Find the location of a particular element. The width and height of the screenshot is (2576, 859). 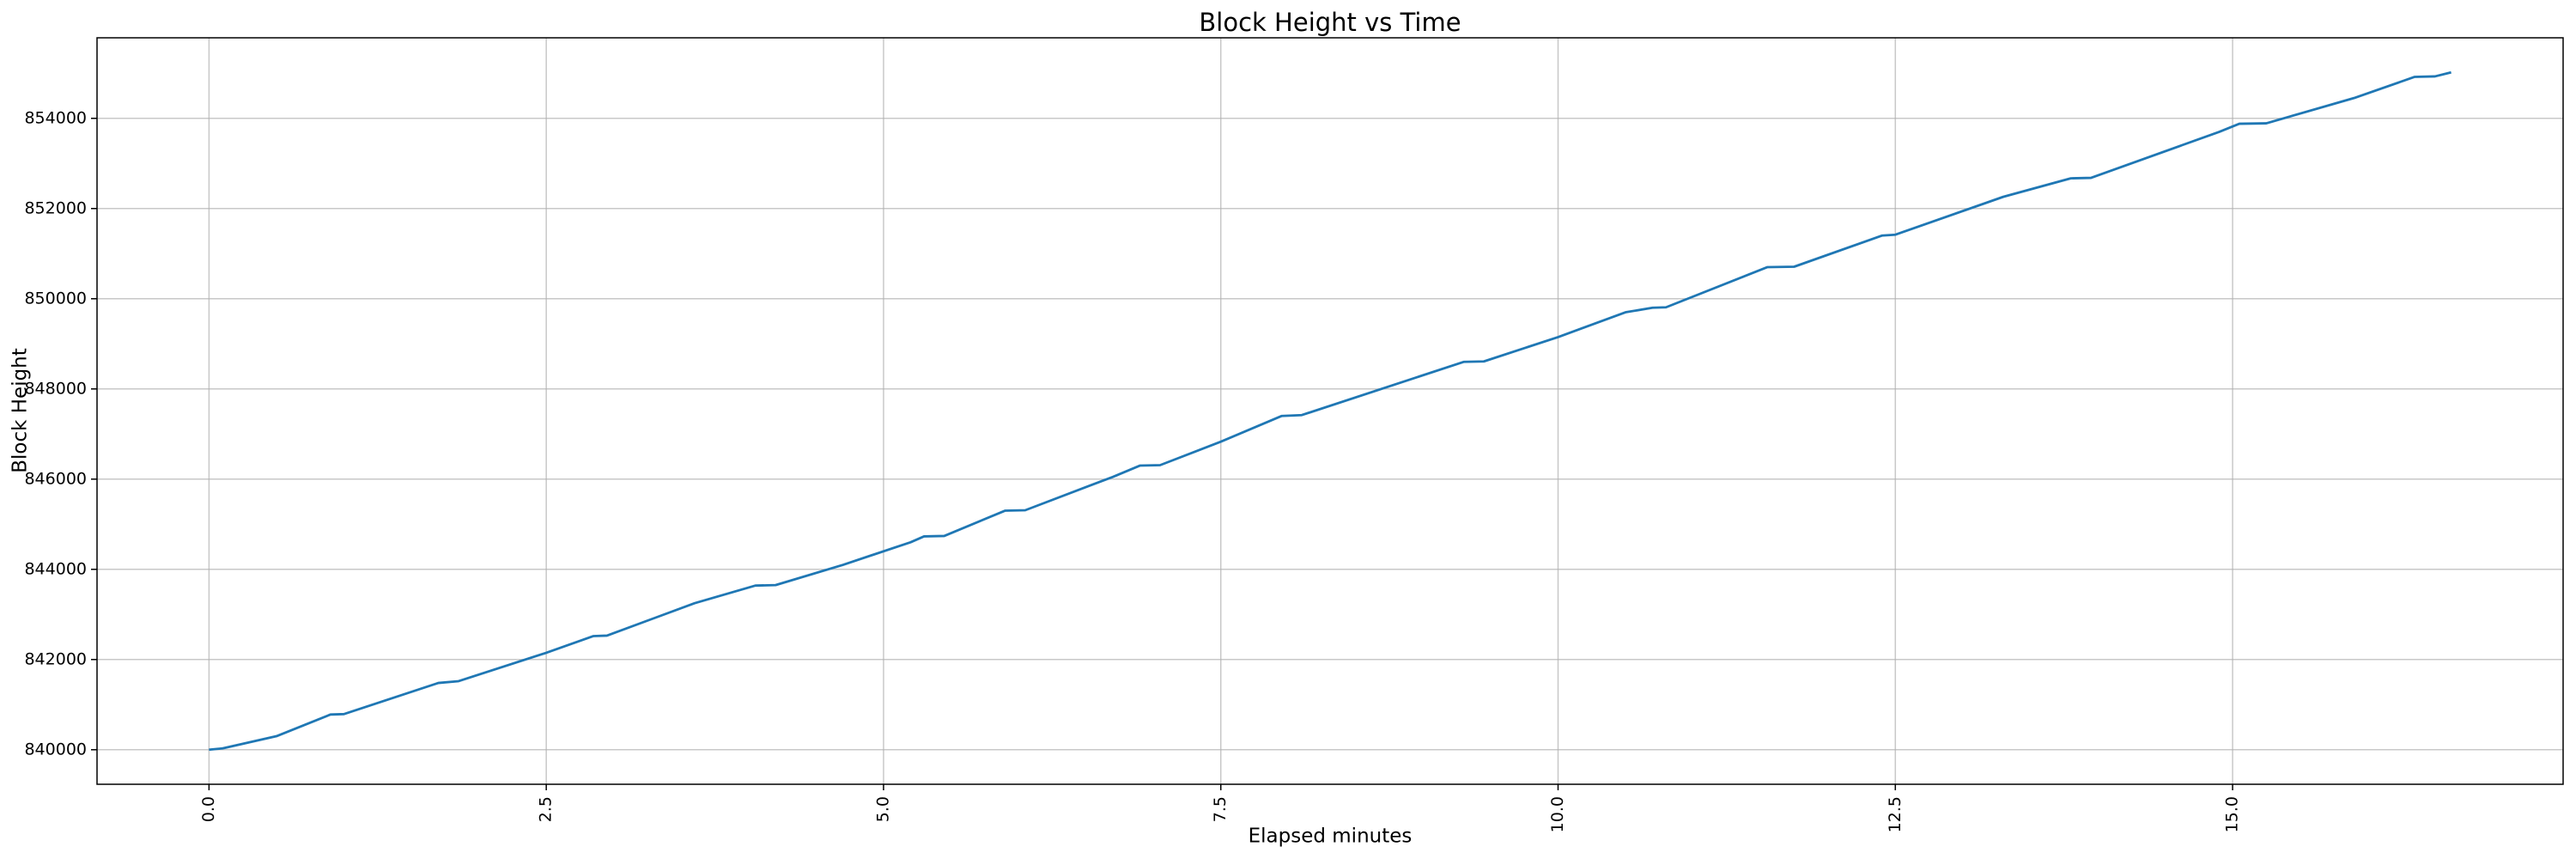

y-tick-label: 854000 is located at coordinates (56, 117).